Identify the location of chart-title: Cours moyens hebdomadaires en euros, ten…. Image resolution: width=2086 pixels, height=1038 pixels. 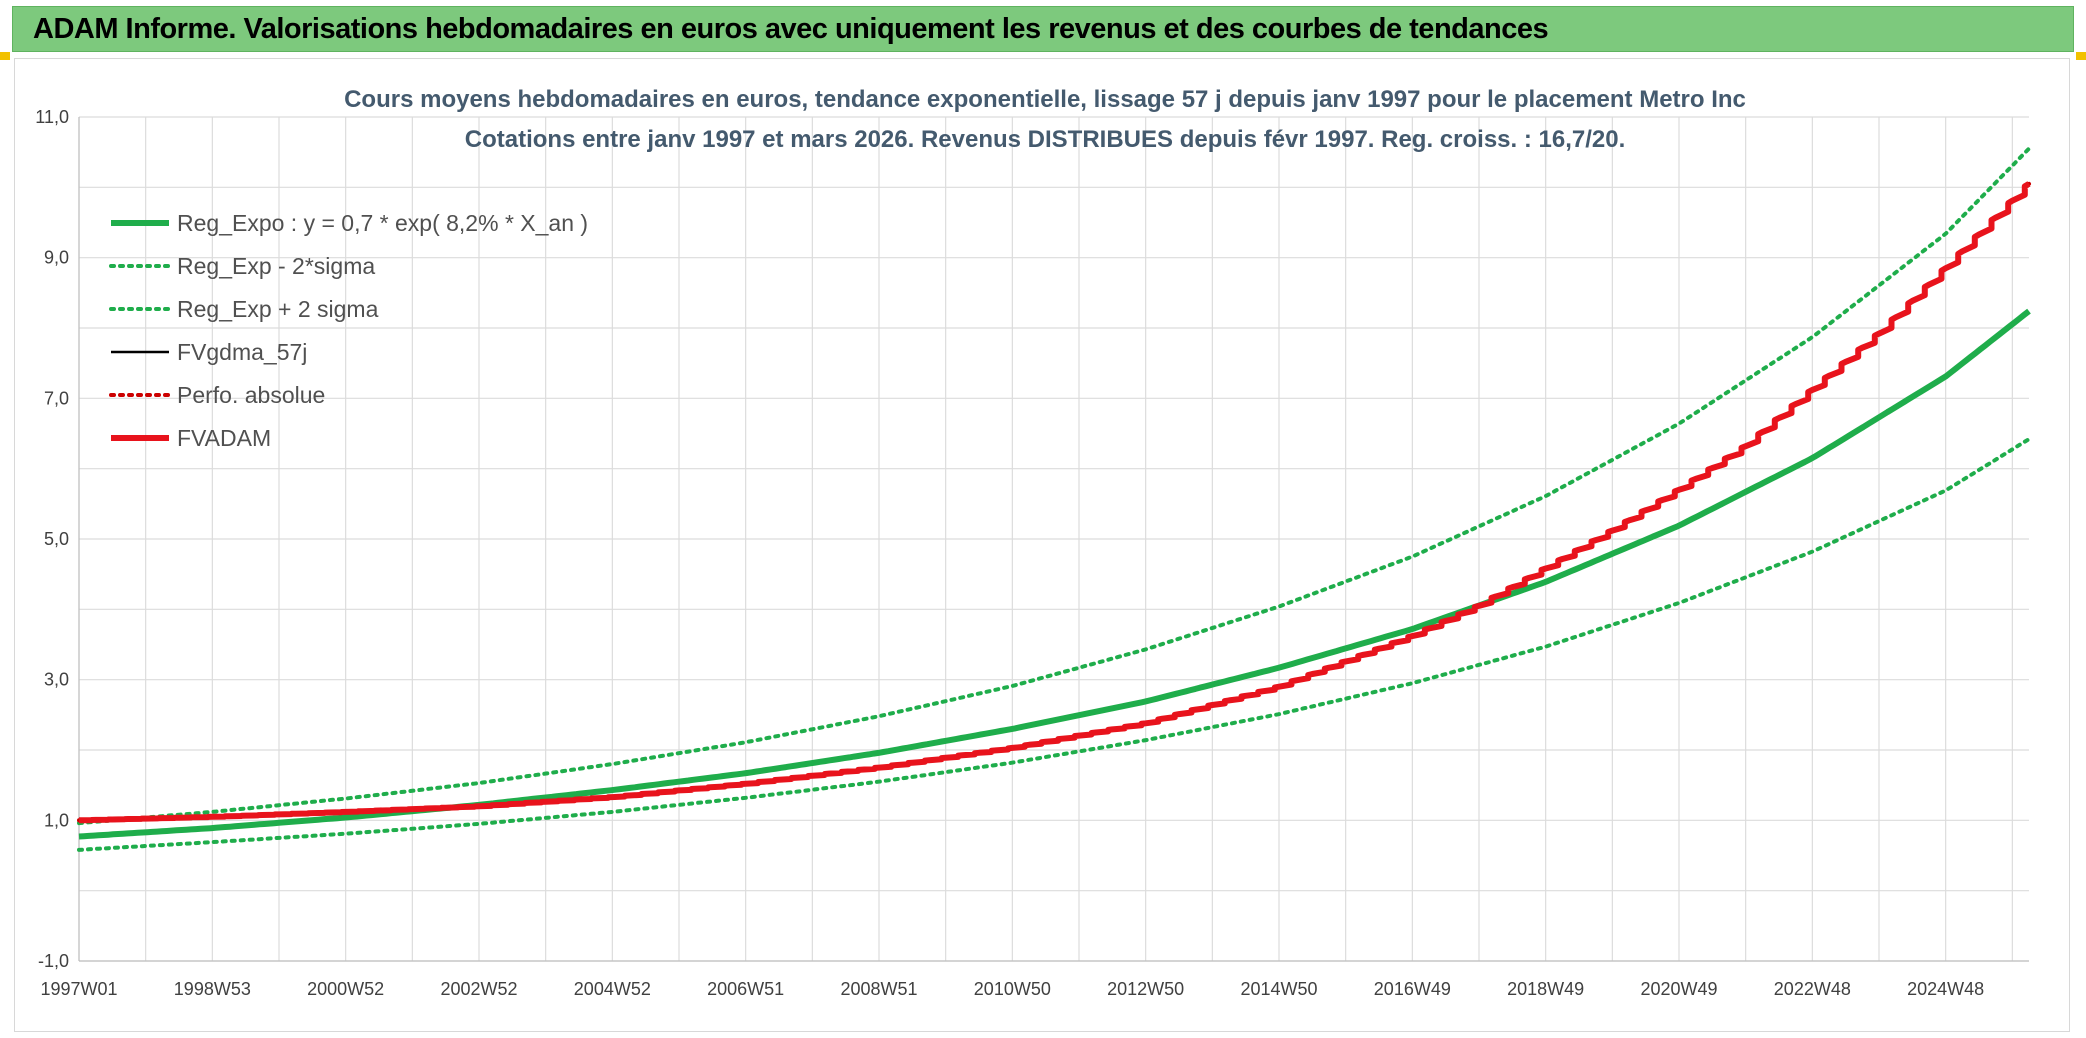
(1045, 119).